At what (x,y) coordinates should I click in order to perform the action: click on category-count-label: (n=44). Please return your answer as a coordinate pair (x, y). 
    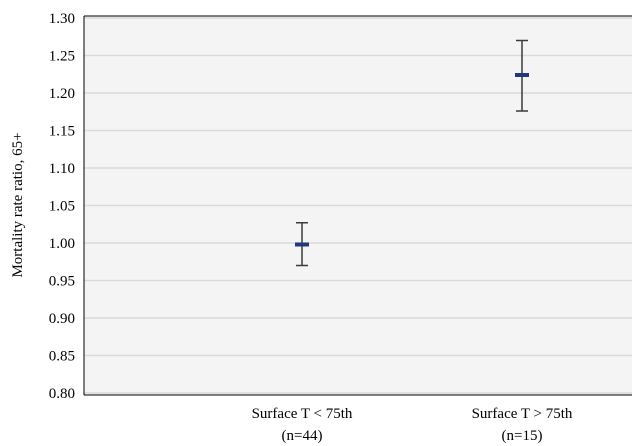
    Looking at the image, I should click on (302, 436).